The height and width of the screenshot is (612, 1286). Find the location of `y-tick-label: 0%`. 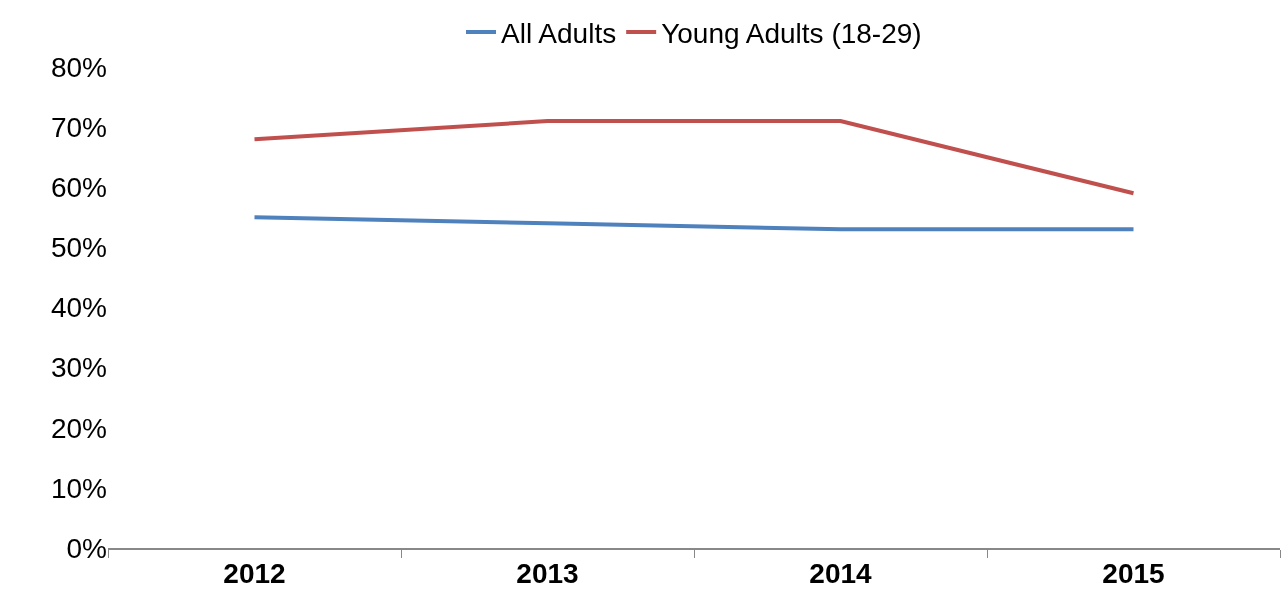

y-tick-label: 0% is located at coordinates (86, 548).